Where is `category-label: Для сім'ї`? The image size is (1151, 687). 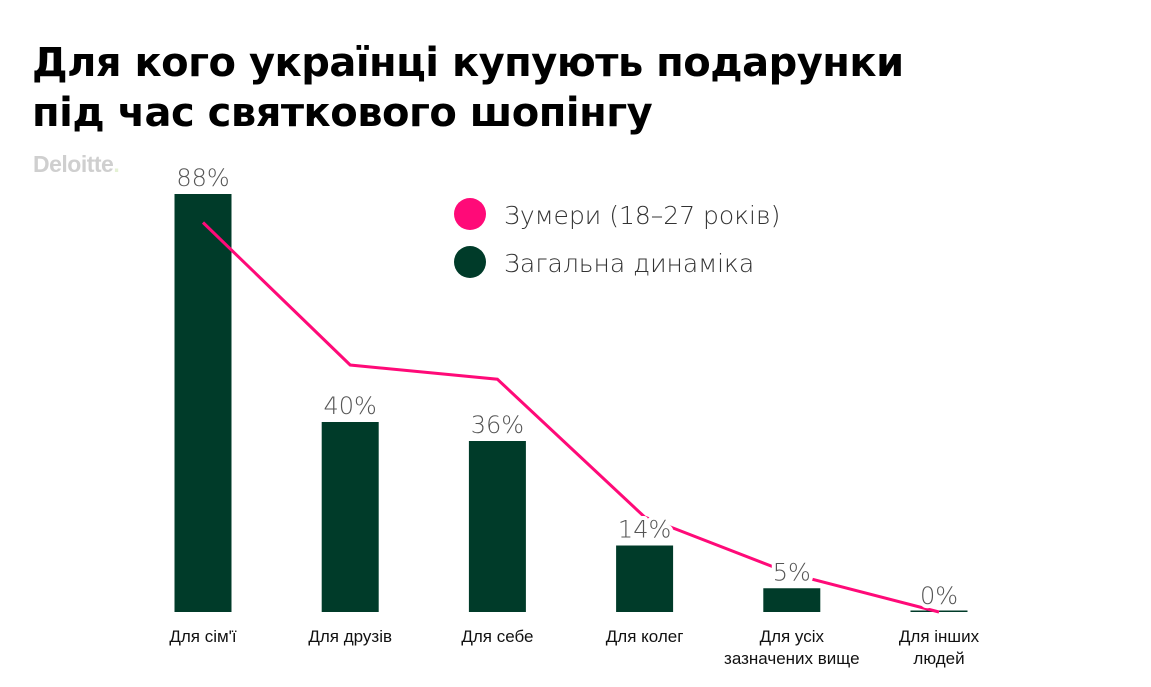 category-label: Для сім'ї is located at coordinates (203, 636).